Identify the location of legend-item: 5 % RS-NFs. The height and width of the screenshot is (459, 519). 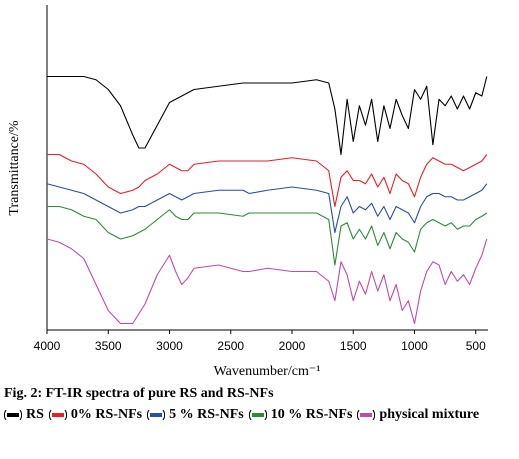
(195, 414).